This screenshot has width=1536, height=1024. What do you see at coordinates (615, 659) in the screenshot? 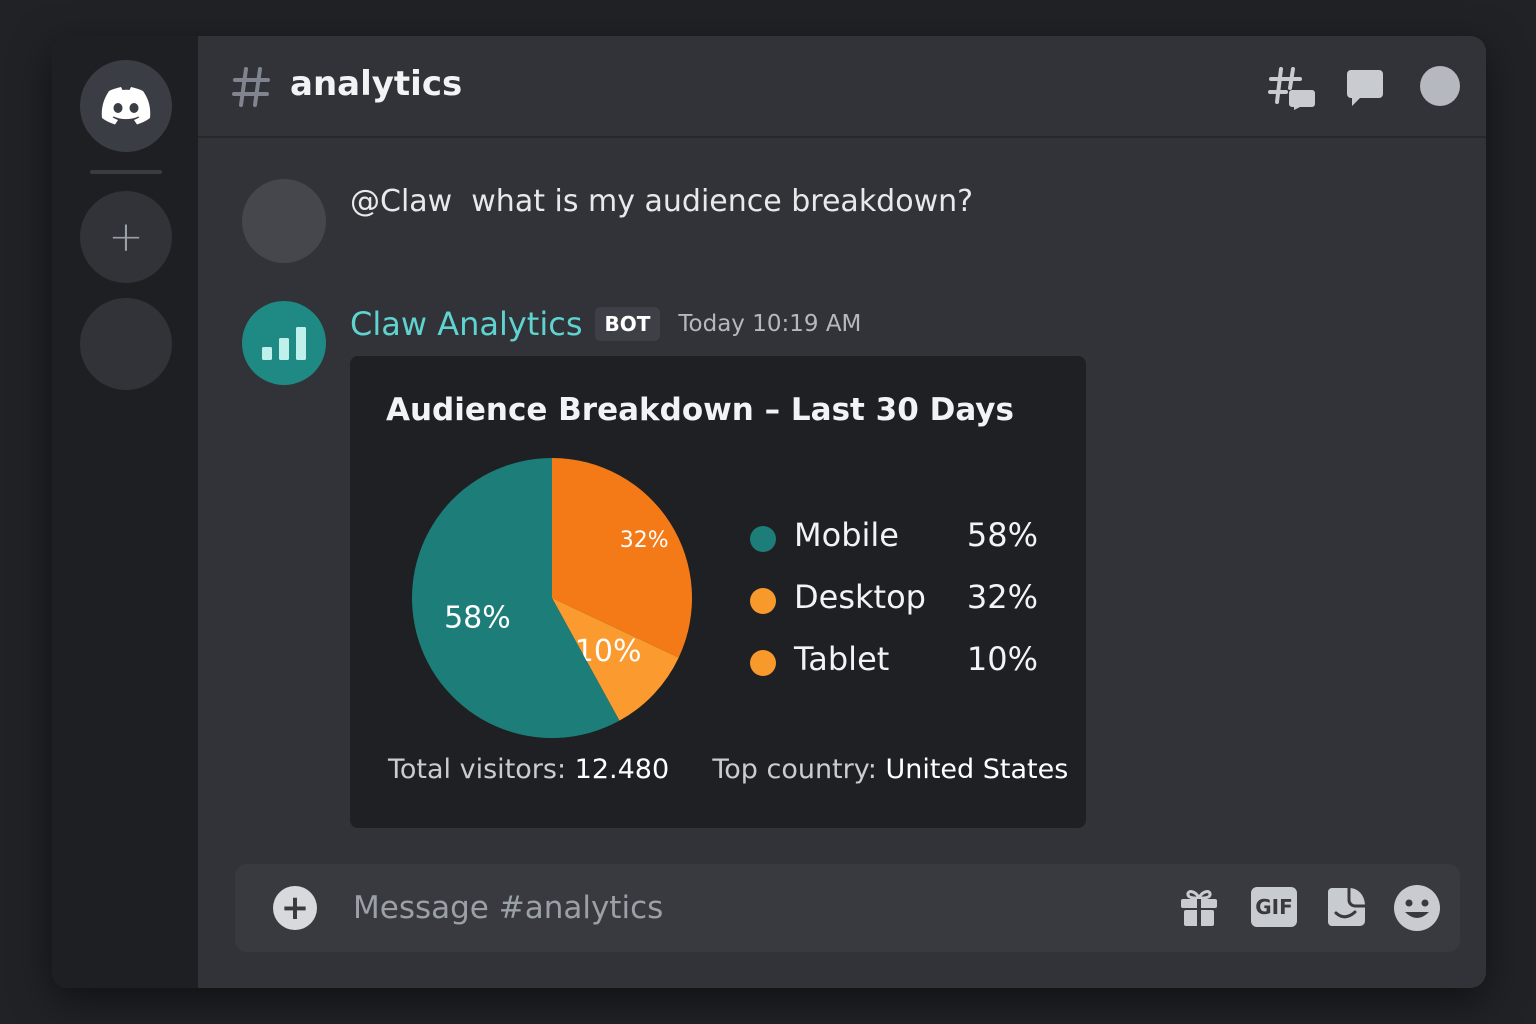
I see `pie-slice-tablet` at bounding box center [615, 659].